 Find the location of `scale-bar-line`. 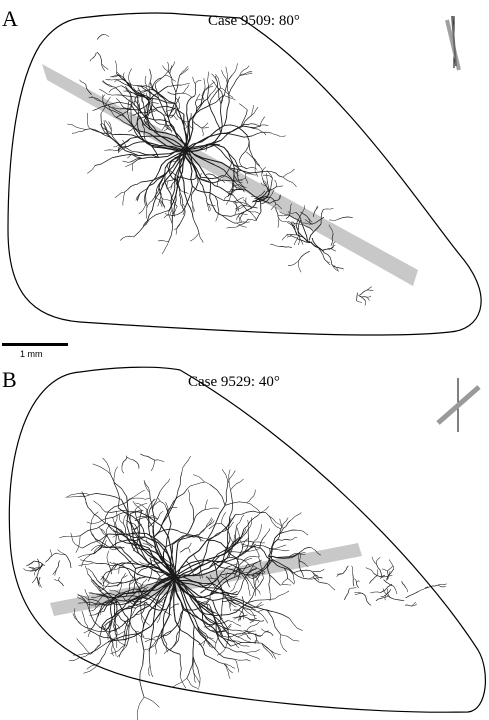

scale-bar-line is located at coordinates (35, 344).